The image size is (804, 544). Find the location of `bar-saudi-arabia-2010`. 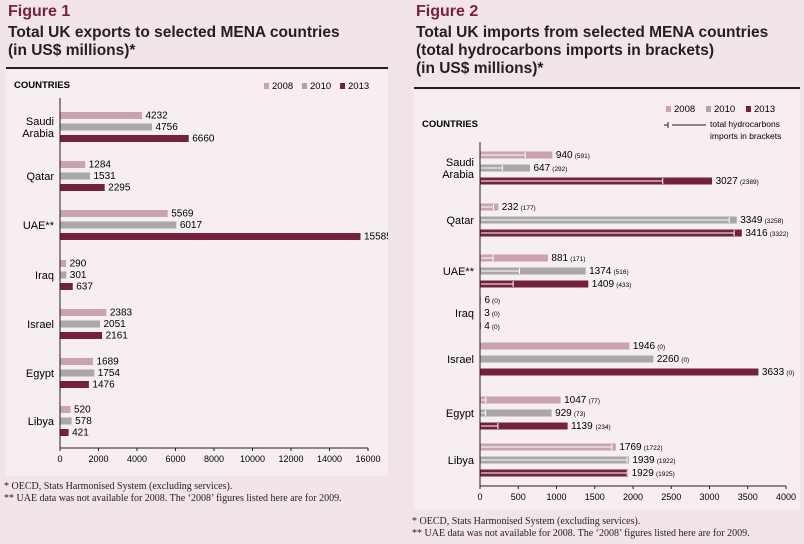

bar-saudi-arabia-2010 is located at coordinates (505, 168).